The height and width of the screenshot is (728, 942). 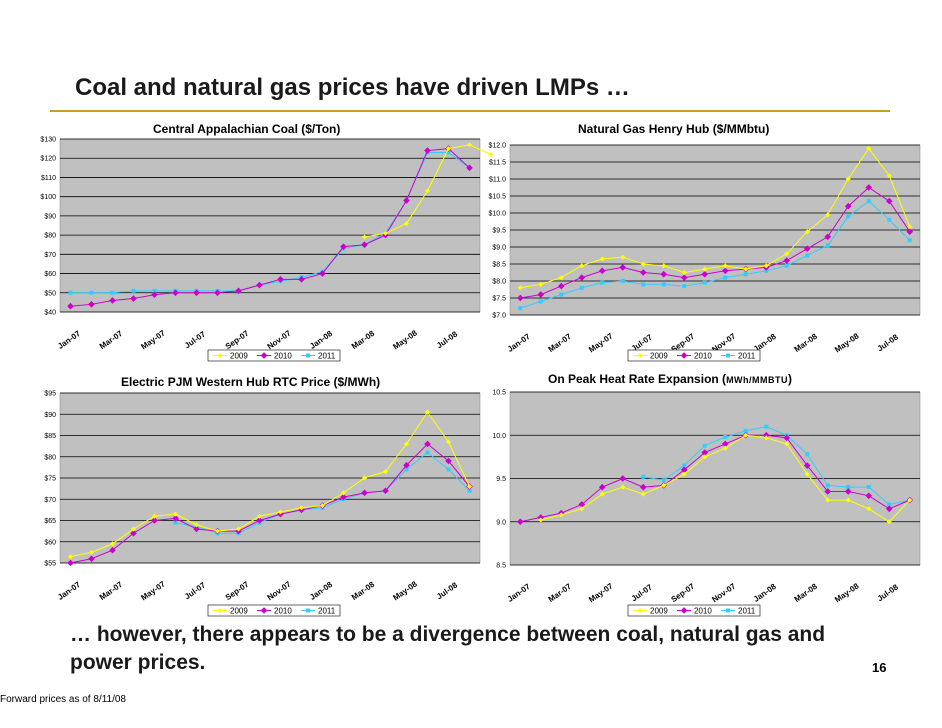 What do you see at coordinates (50, 293) in the screenshot?
I see `y-tick-label: $50` at bounding box center [50, 293].